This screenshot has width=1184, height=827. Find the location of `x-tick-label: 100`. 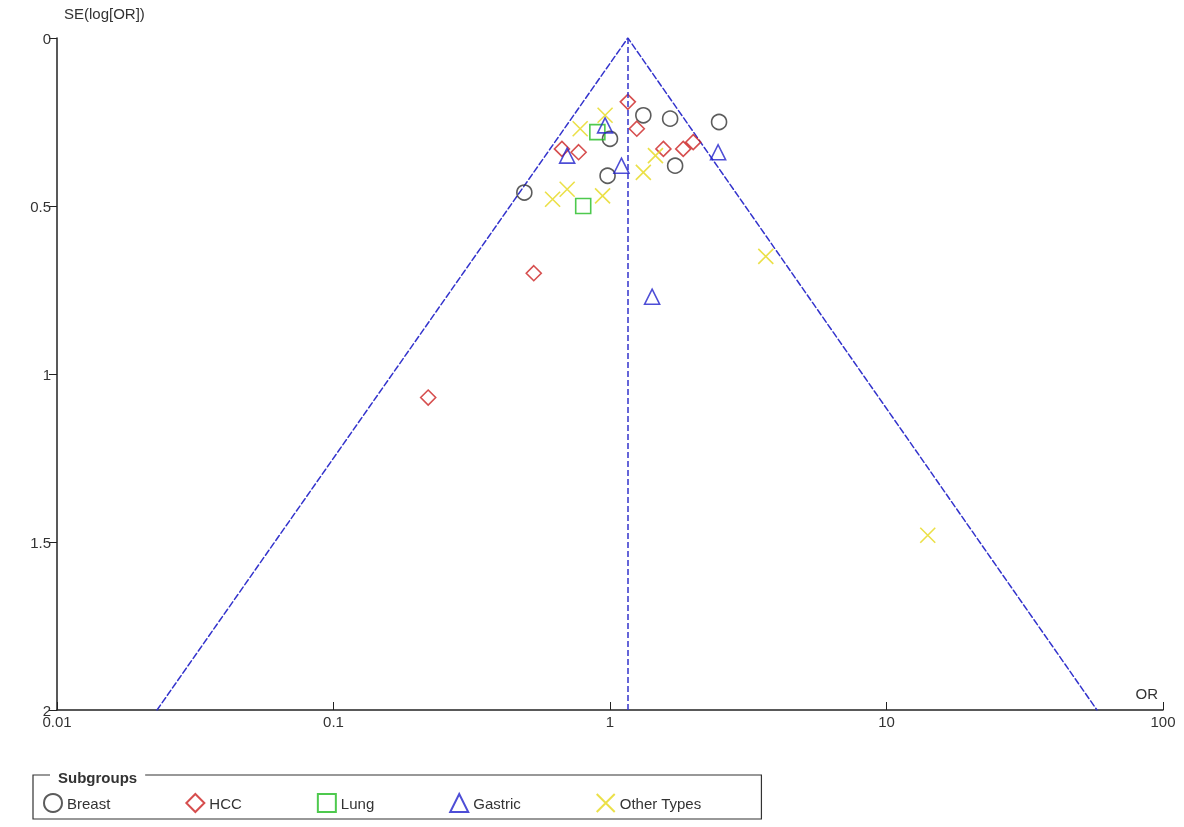

x-tick-label: 100 is located at coordinates (1163, 721).